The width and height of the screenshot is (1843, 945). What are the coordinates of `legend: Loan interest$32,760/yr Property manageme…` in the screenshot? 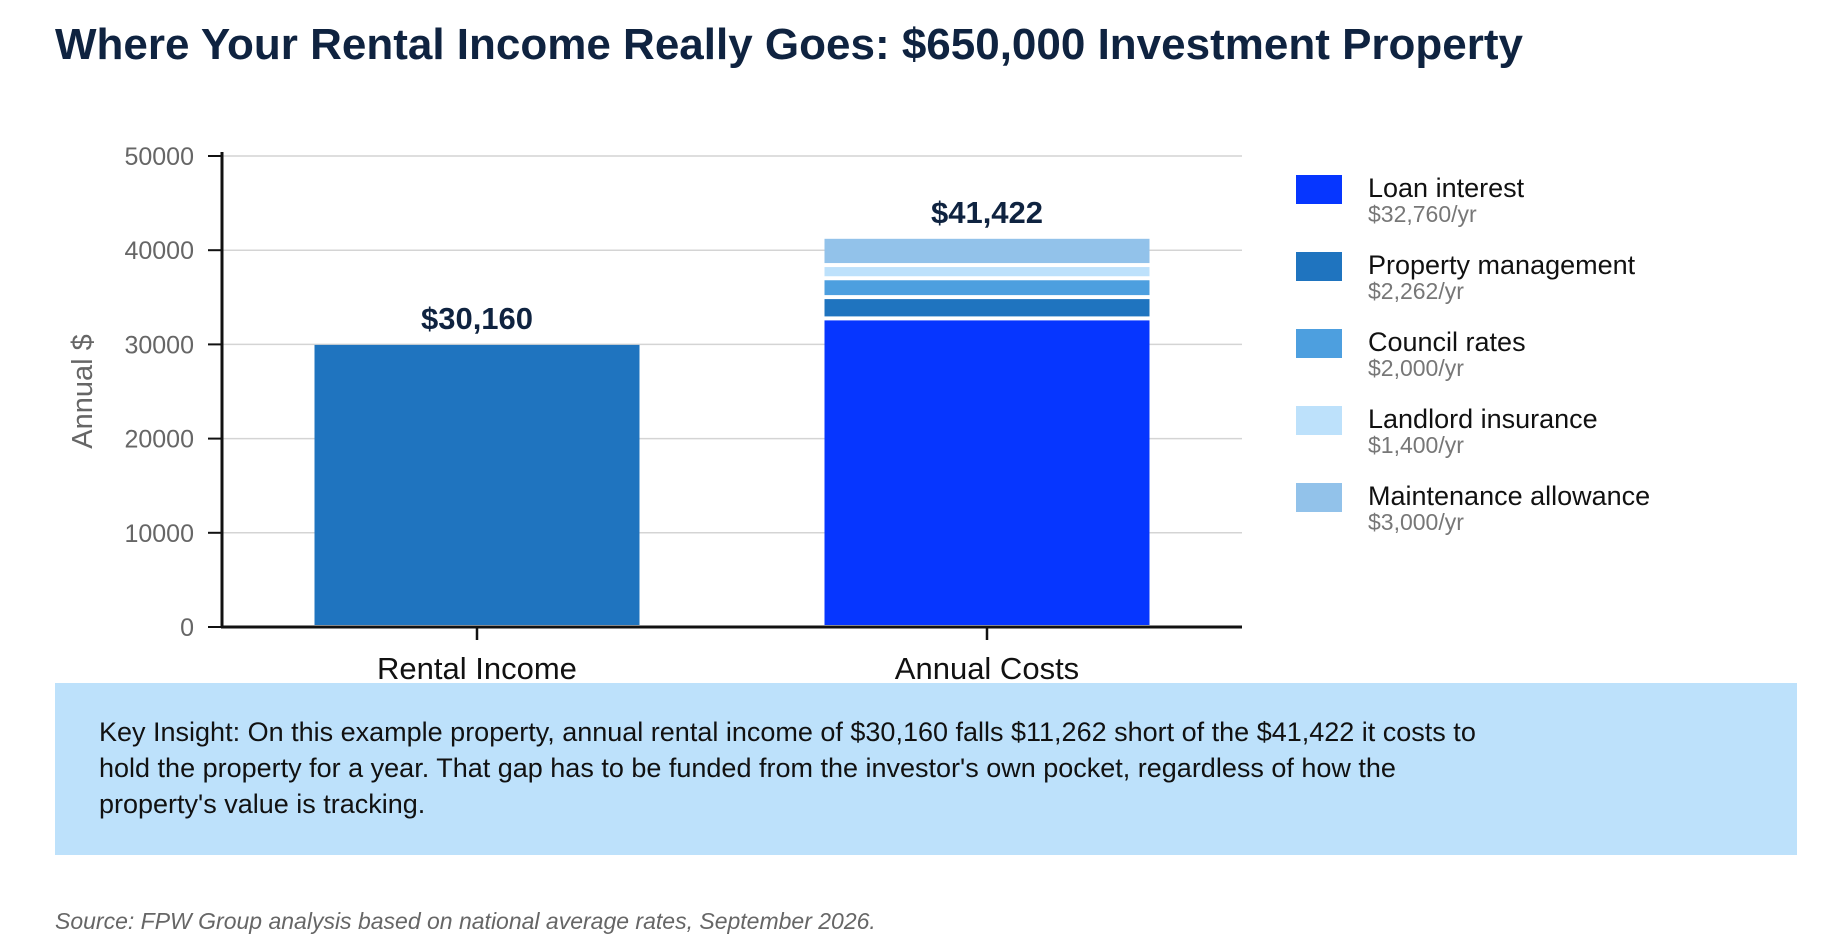 It's located at (1473, 354).